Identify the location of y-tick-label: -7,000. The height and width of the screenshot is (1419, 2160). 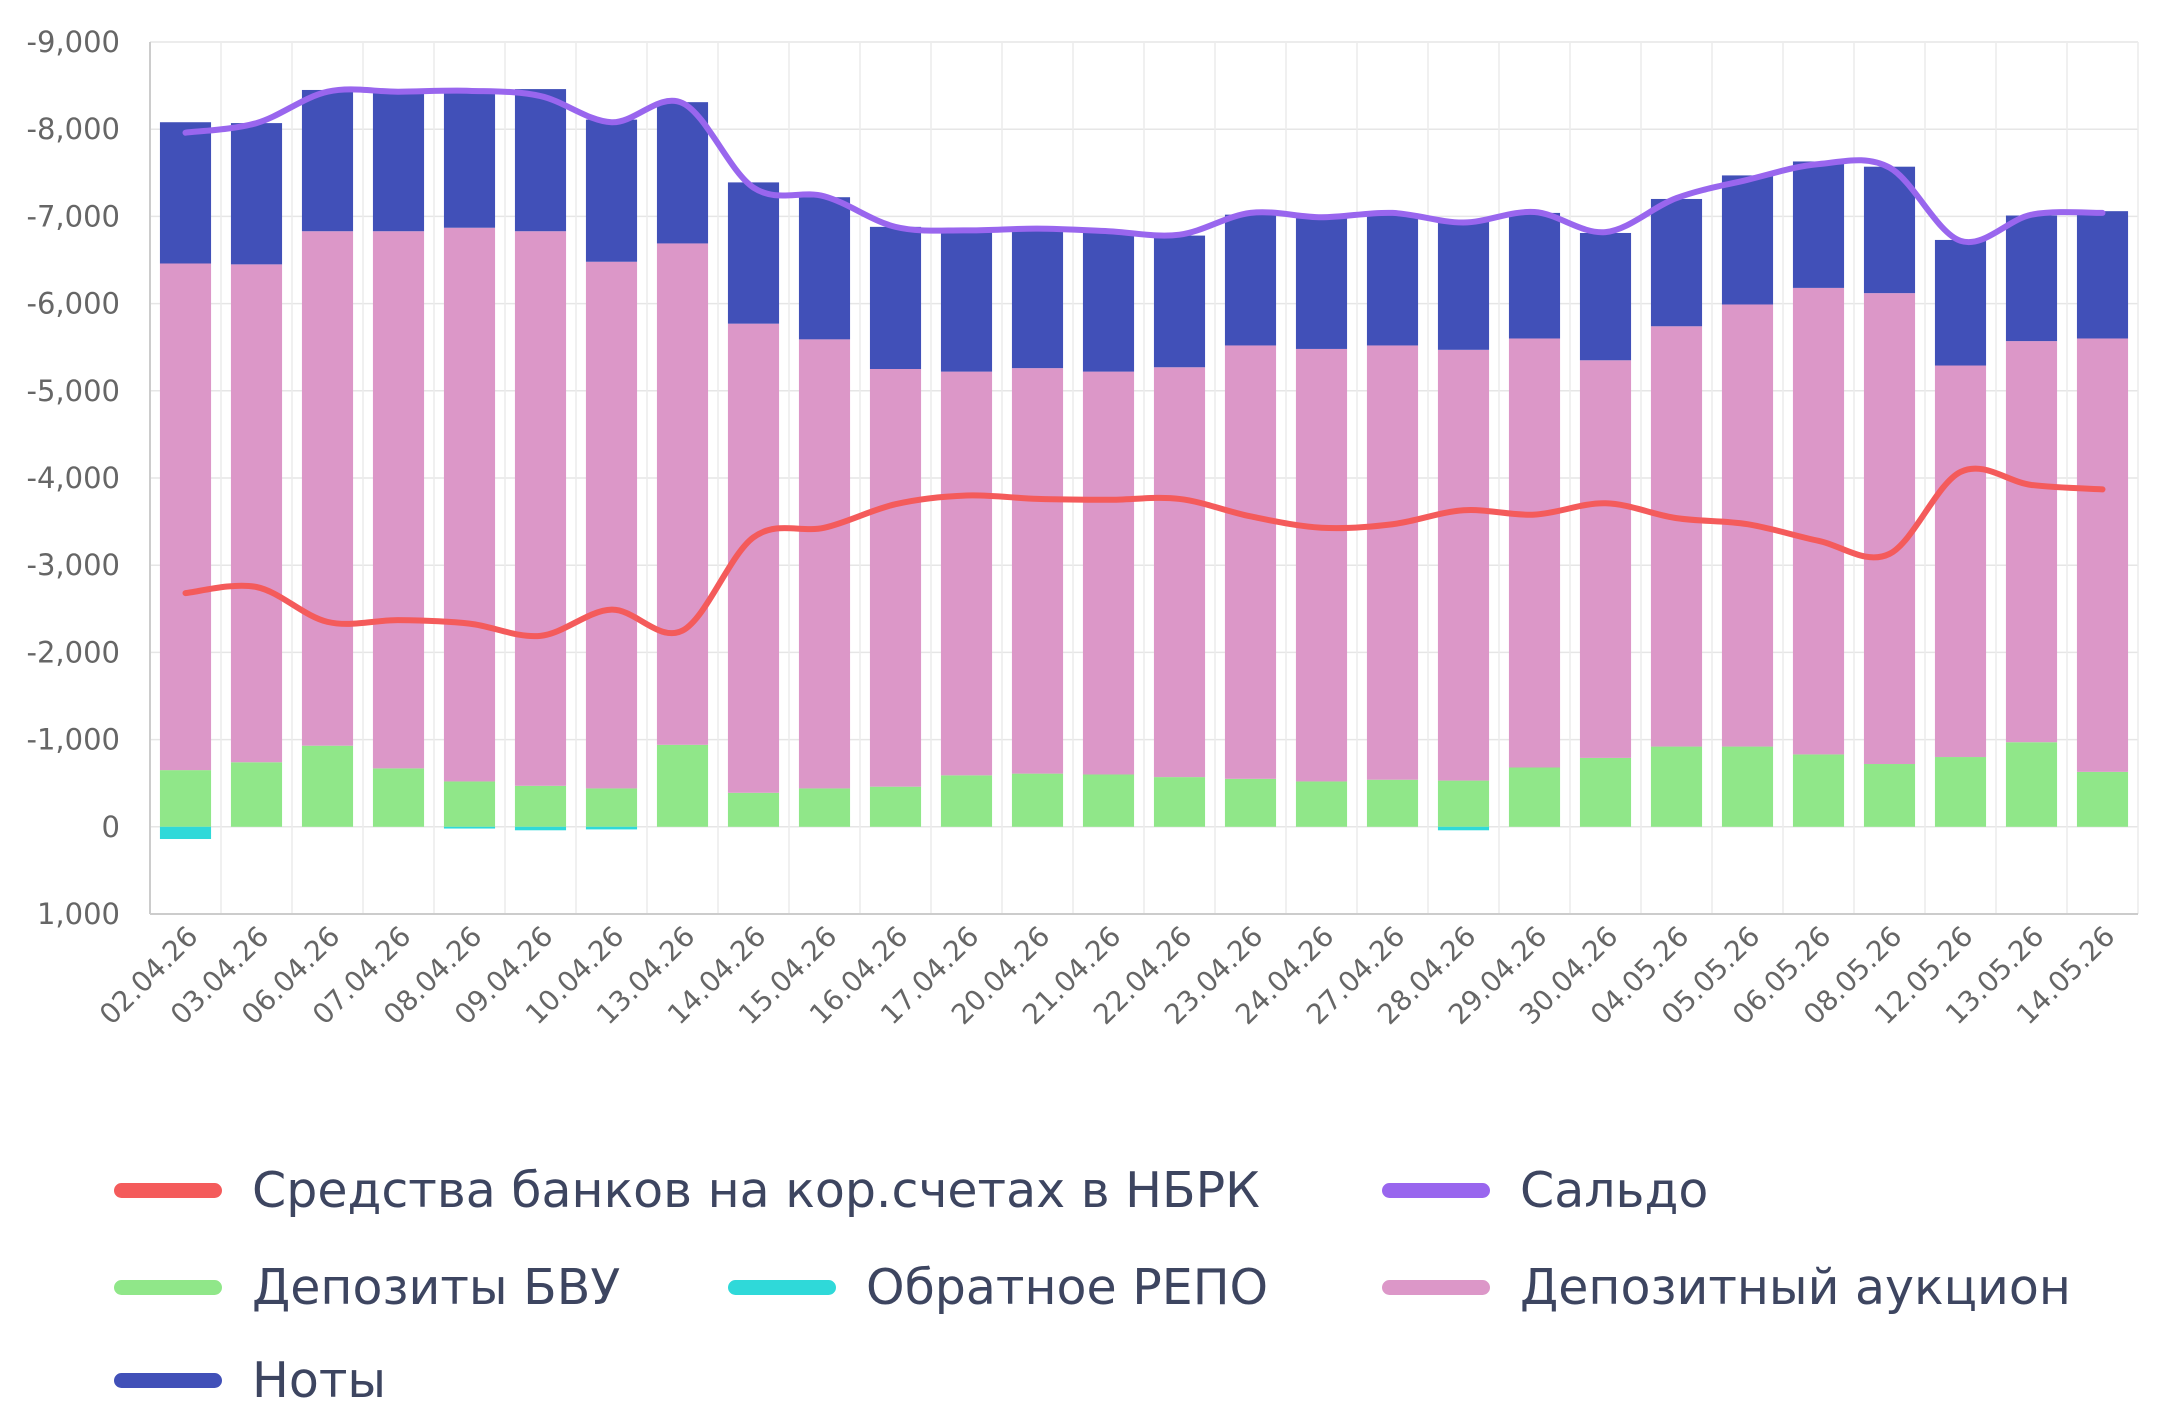
(74, 216).